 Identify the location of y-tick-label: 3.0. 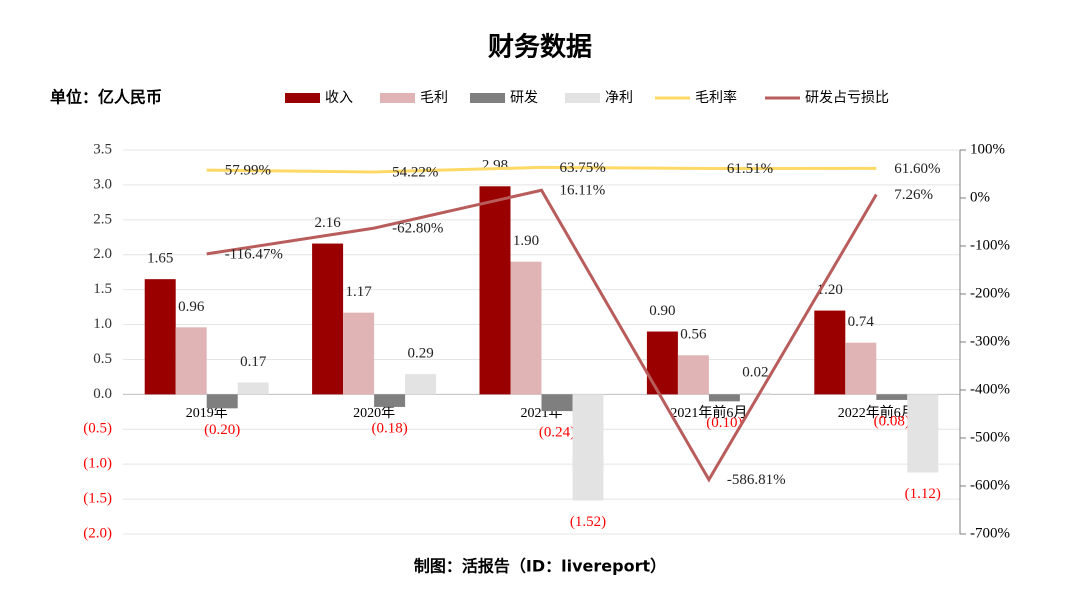
(102, 184).